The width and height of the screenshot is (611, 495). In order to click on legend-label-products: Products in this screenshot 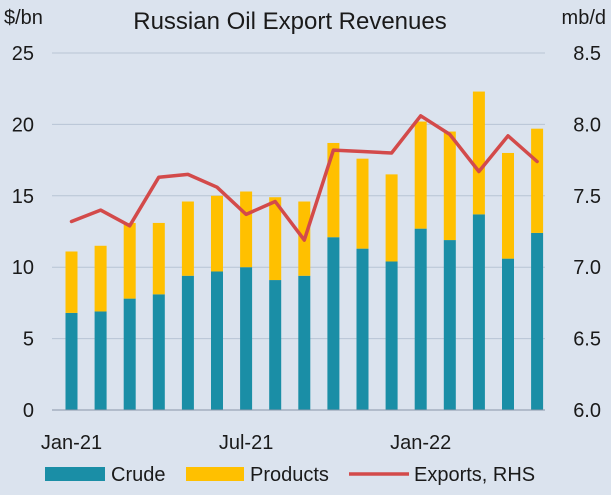, I will do `click(289, 475)`.